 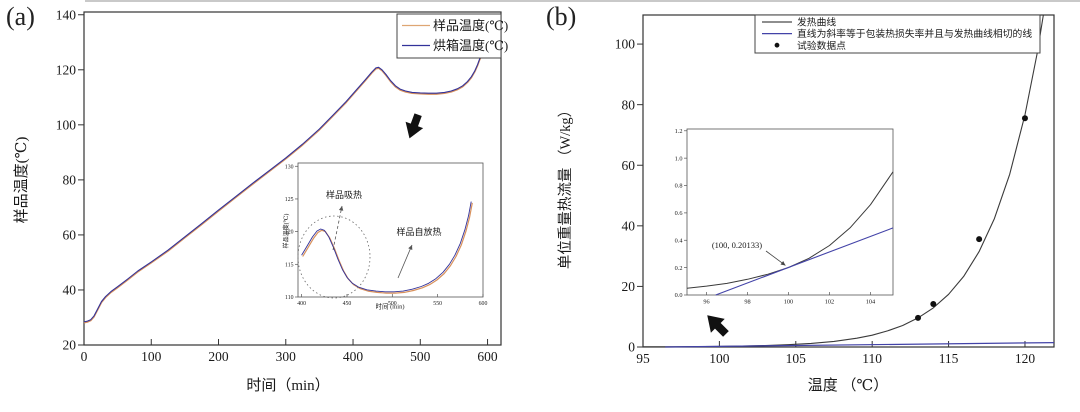 What do you see at coordinates (66, 14) in the screenshot?
I see `y-tick-label: 140` at bounding box center [66, 14].